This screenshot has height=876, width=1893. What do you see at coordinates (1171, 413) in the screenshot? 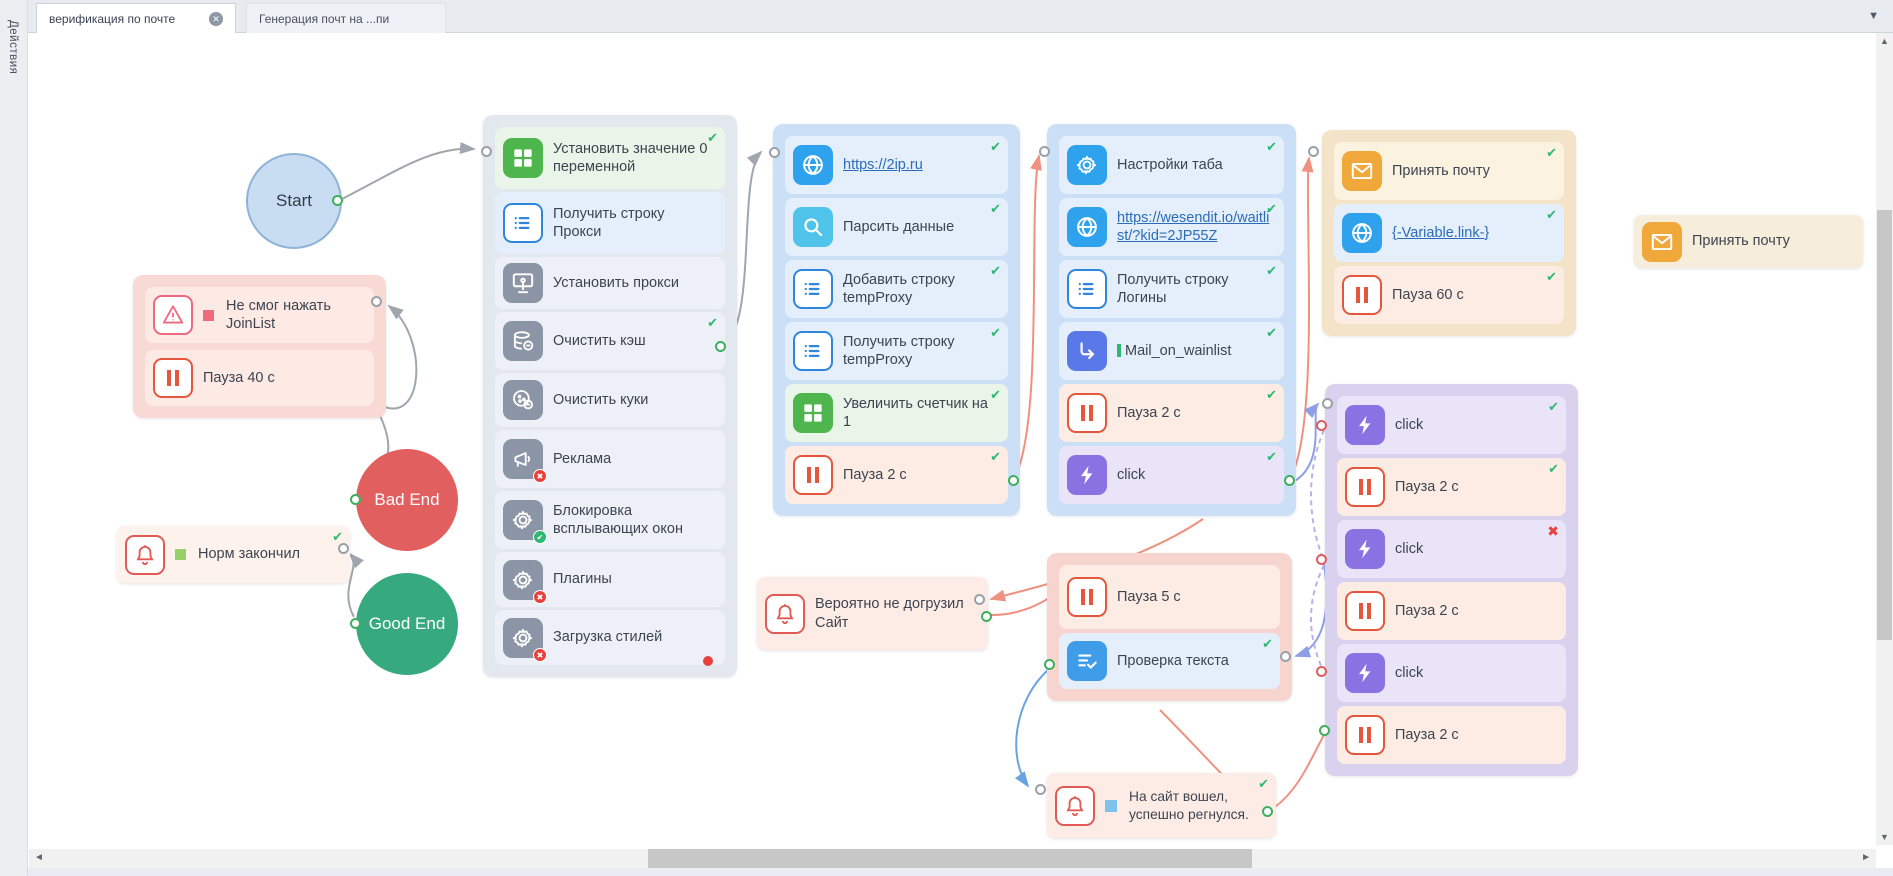
I see `node-pause-2-site: Пауза 2 с ✔` at bounding box center [1171, 413].